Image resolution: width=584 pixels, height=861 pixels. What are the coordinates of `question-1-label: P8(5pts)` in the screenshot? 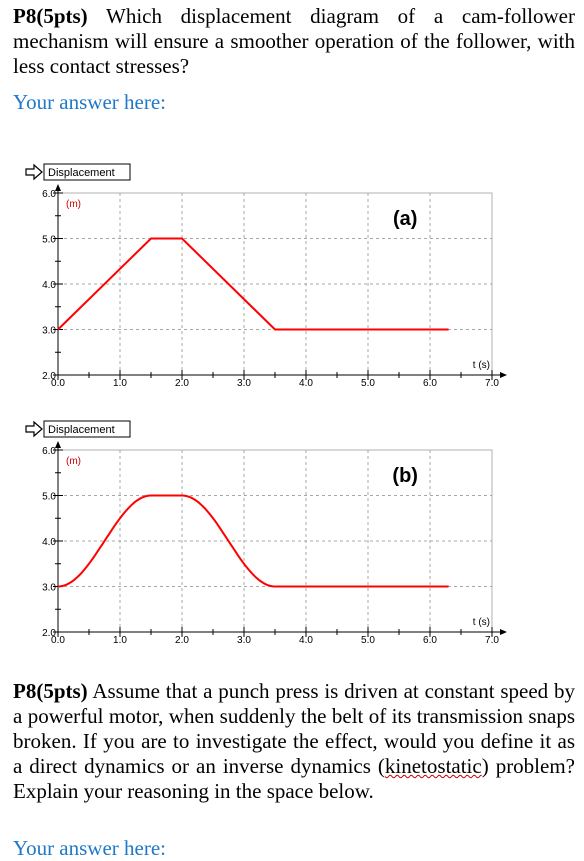 It's located at (50, 16).